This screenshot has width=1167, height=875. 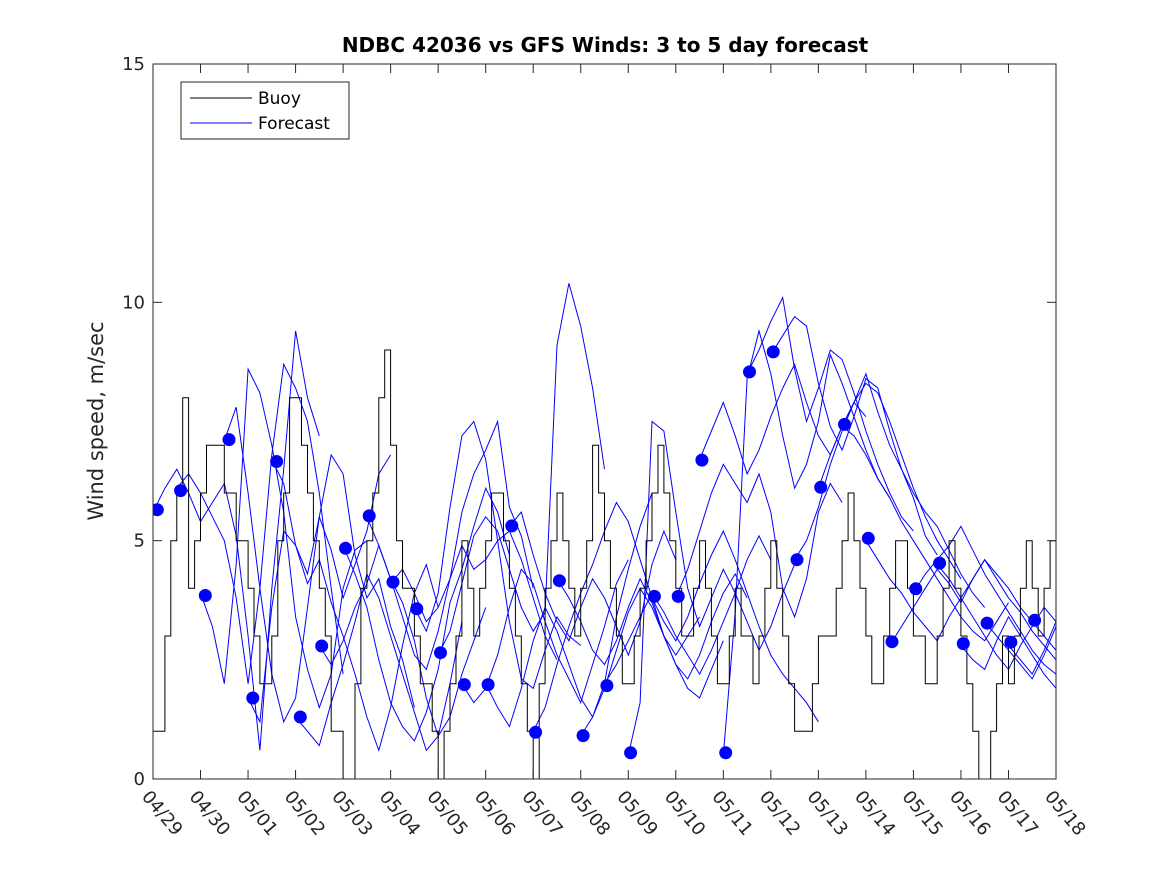 I want to click on x-tick-label-19: 05/18, so click(x=1064, y=813).